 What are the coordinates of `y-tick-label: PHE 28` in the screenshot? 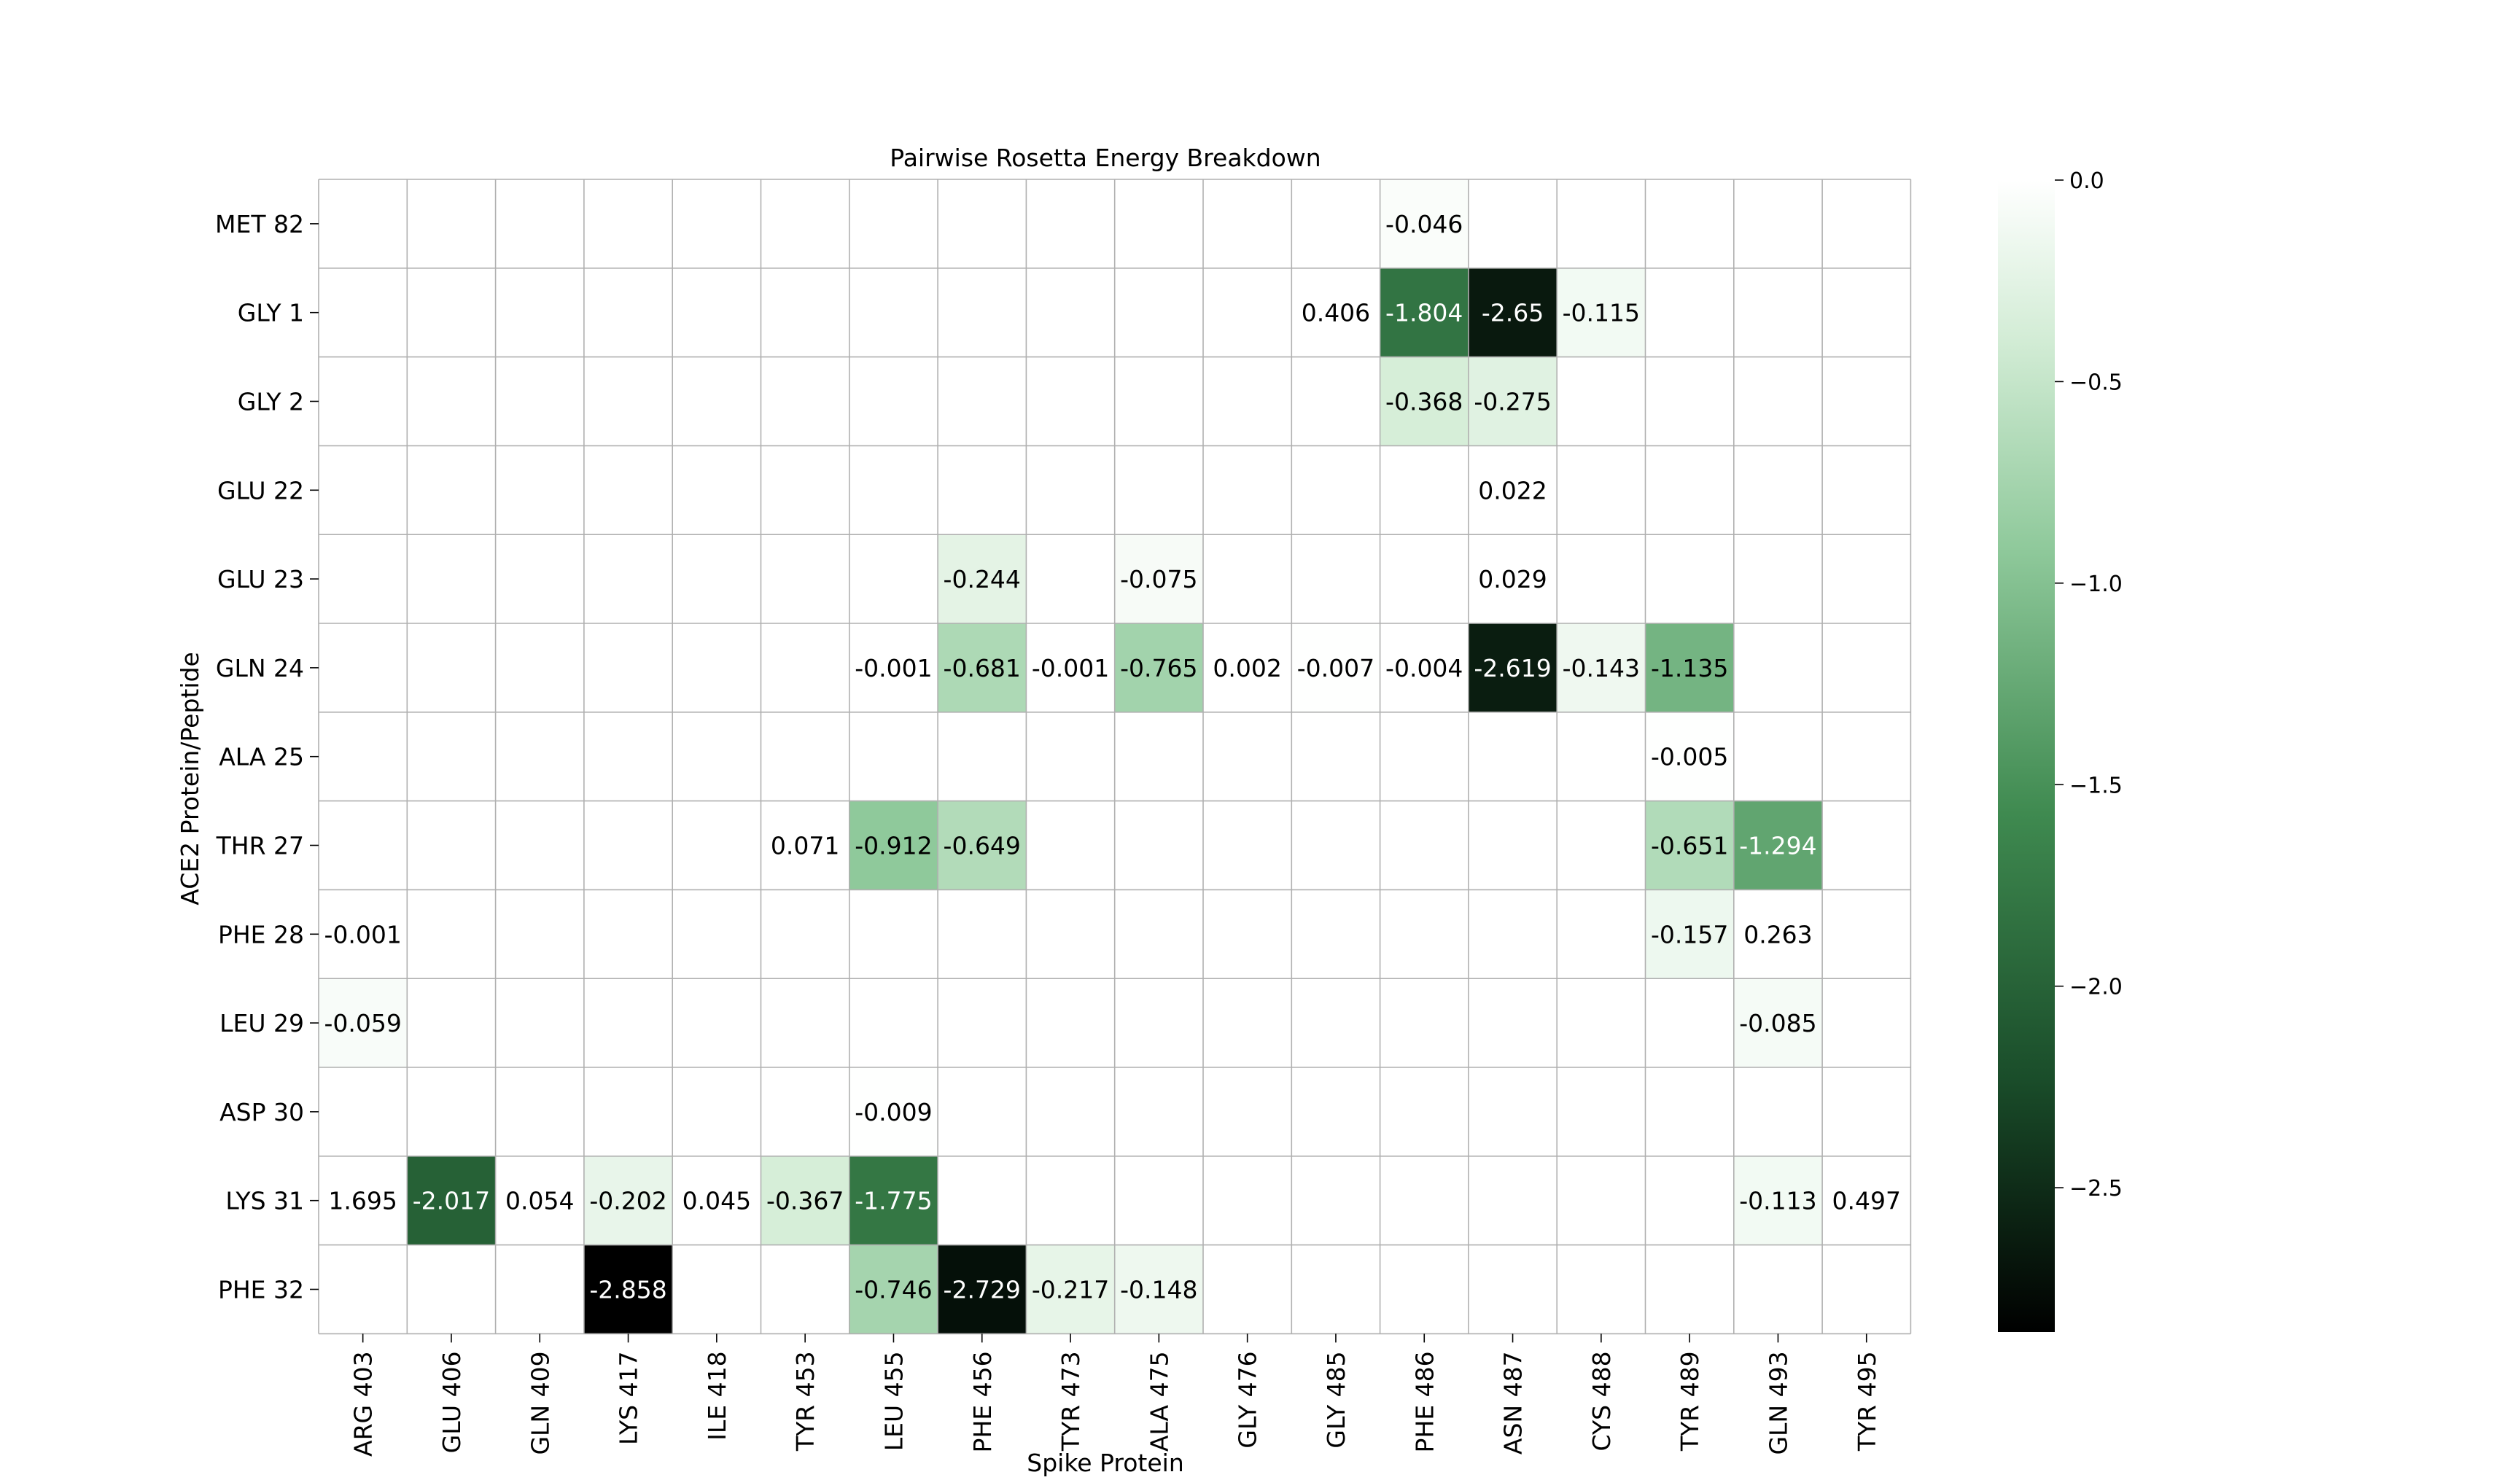 It's located at (261, 934).